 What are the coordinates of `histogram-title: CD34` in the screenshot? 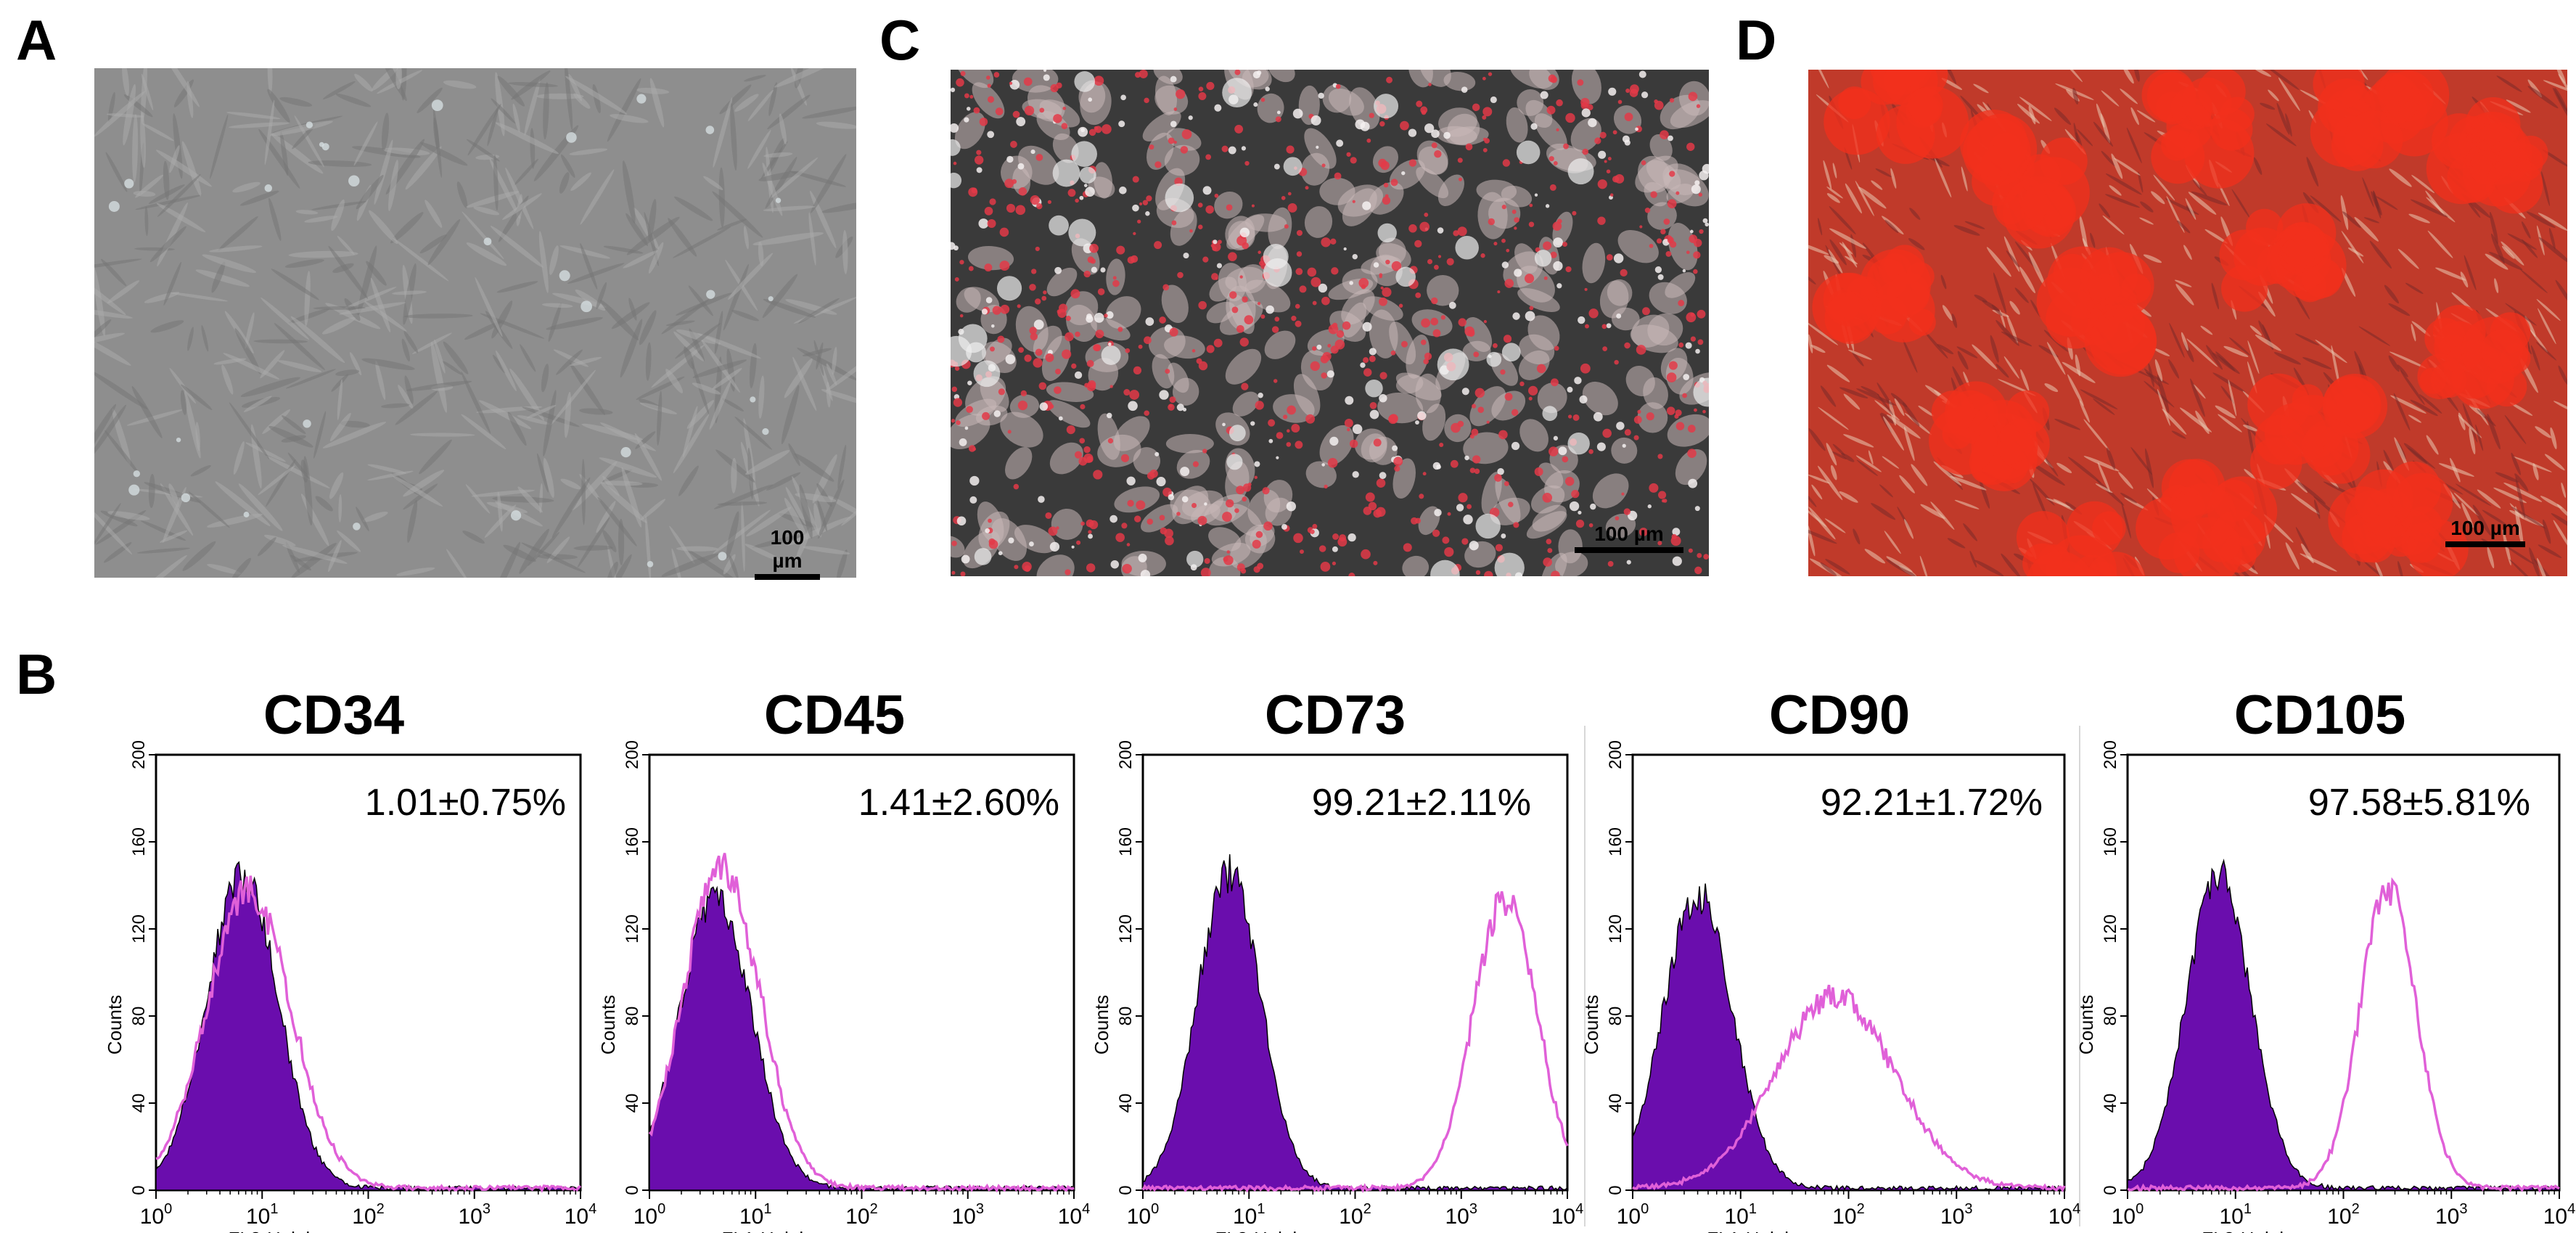 It's located at (334, 715).